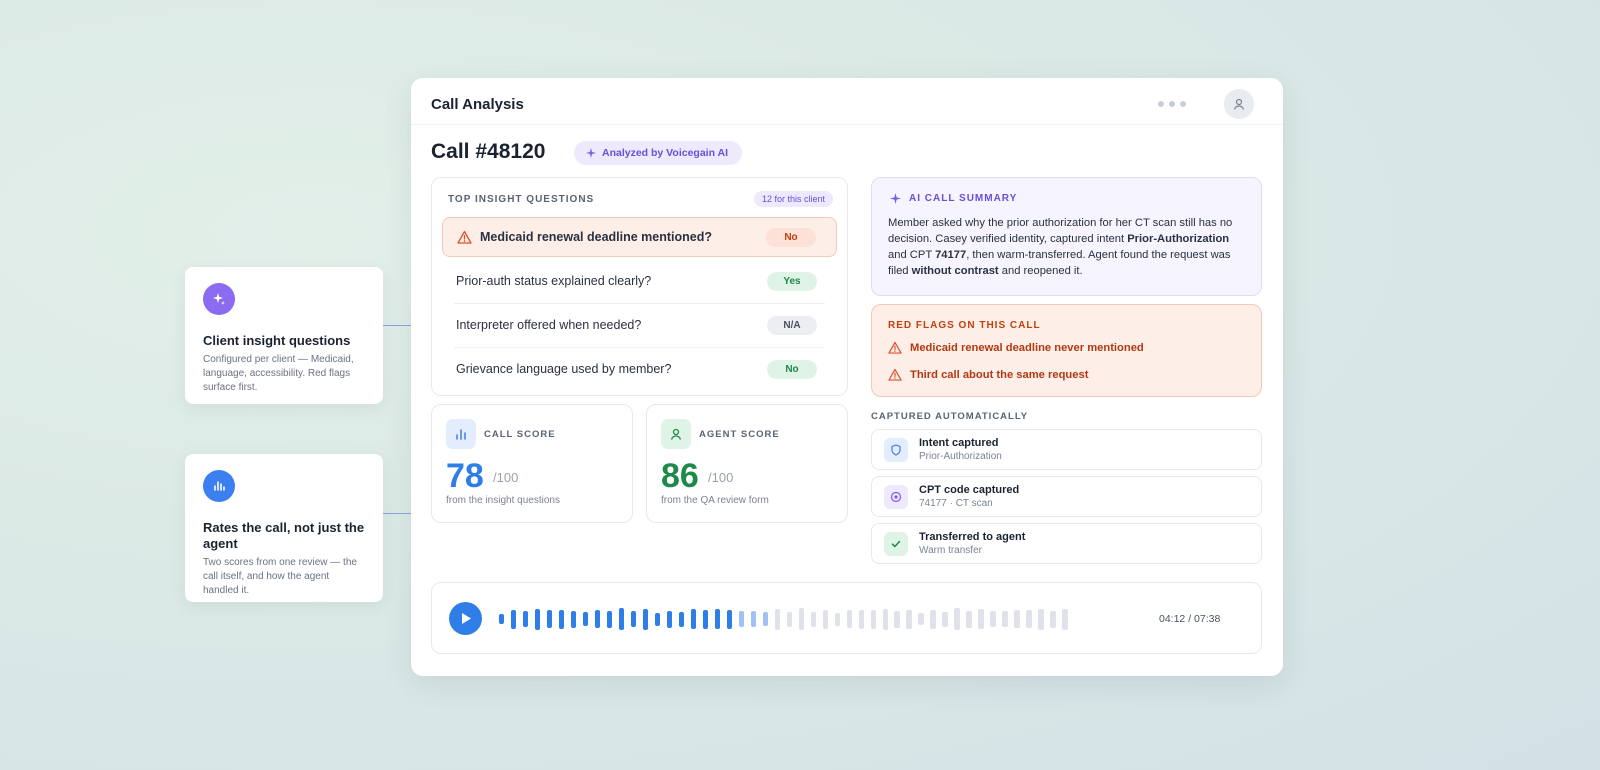 This screenshot has width=1600, height=770. Describe the element at coordinates (1040, 271) in the screenshot. I see `summary-fragment: and reopened it.` at that location.